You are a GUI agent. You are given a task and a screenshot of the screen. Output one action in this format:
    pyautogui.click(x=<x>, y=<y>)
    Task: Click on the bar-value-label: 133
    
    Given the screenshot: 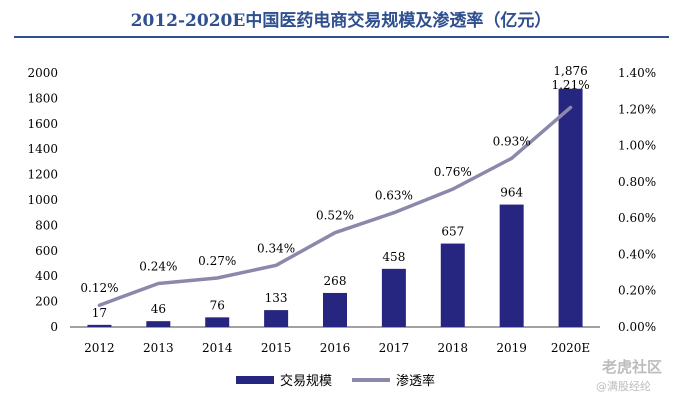 What is the action you would take?
    pyautogui.click(x=276, y=298)
    